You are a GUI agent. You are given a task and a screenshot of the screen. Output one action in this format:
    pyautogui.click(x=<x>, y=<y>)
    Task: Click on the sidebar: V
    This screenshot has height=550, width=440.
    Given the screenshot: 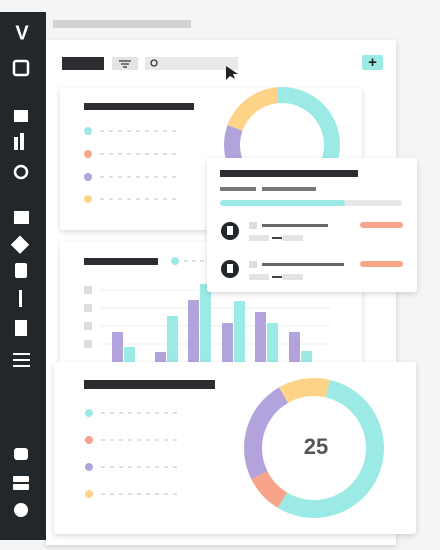 What is the action you would take?
    pyautogui.click(x=23, y=276)
    